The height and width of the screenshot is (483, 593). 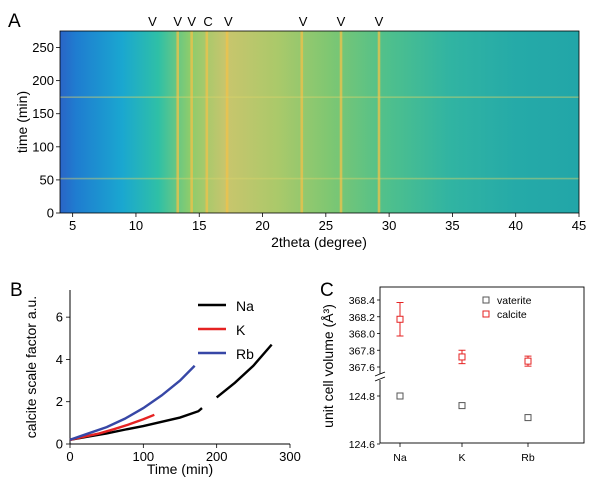 What do you see at coordinates (59, 444) in the screenshot?
I see `b-y-tick-label-0: 0` at bounding box center [59, 444].